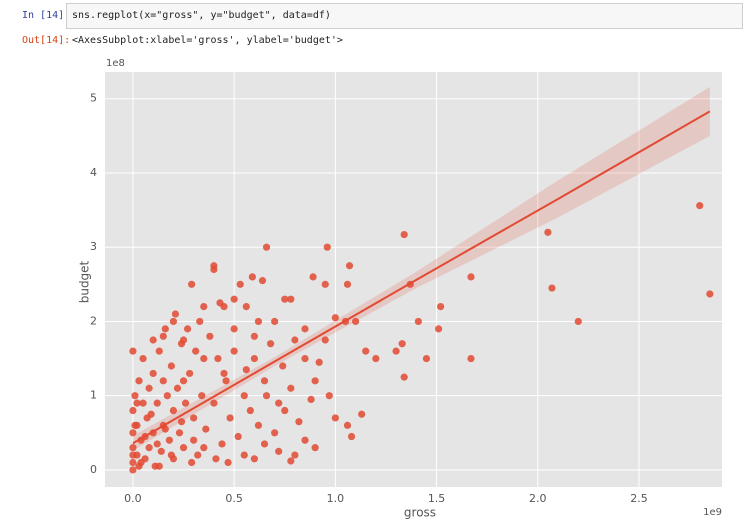  Describe the element at coordinates (93, 320) in the screenshot. I see `y-tick-label: 2` at that location.